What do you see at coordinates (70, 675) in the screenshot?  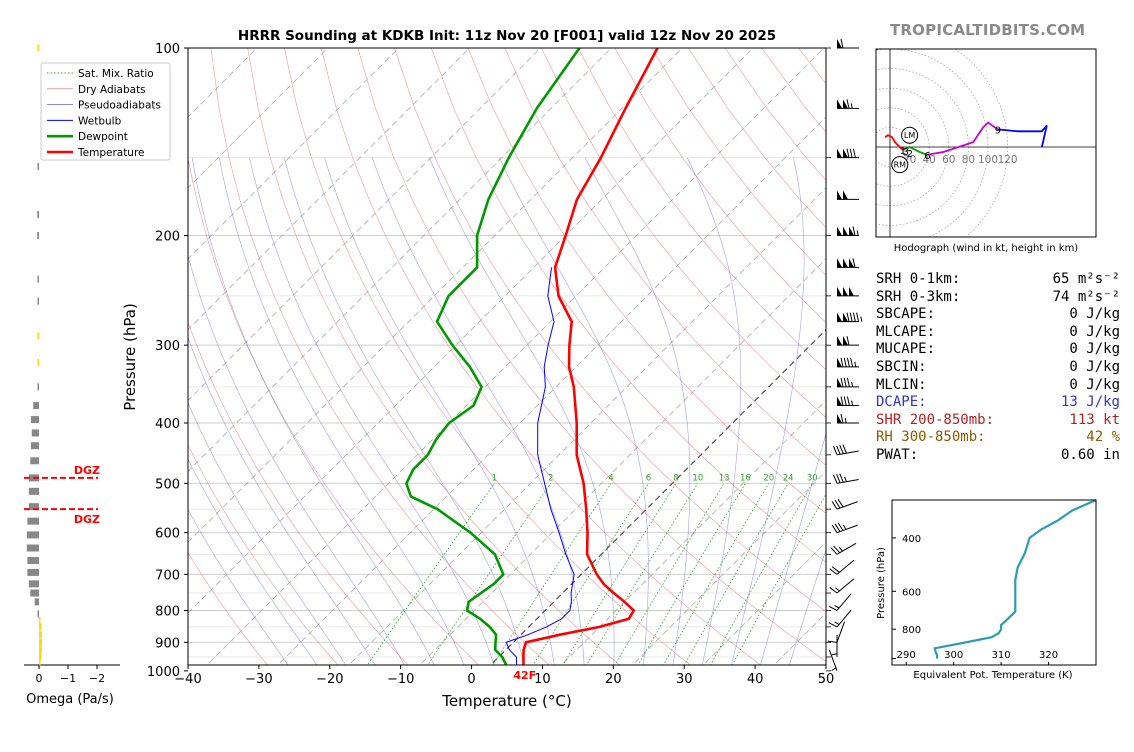 I see `omega-ticks: 0 −1 −2` at bounding box center [70, 675].